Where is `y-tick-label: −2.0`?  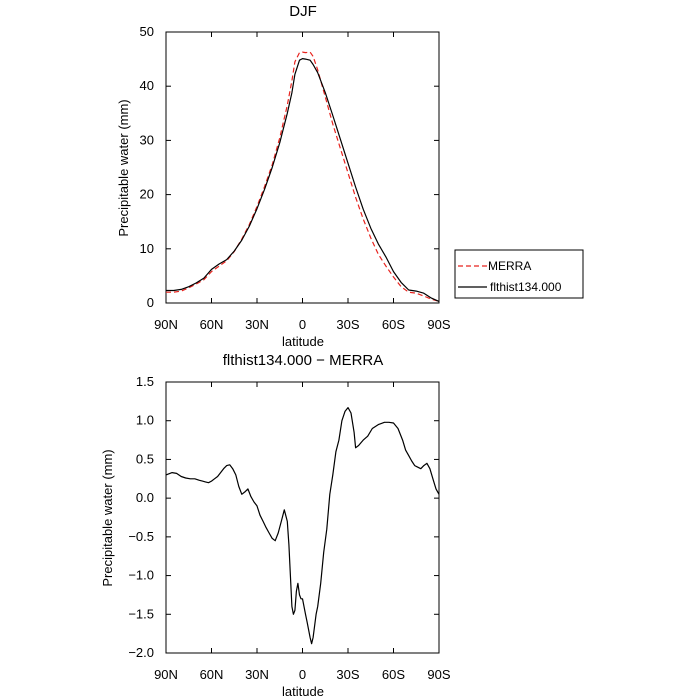 y-tick-label: −2.0 is located at coordinates (141, 652).